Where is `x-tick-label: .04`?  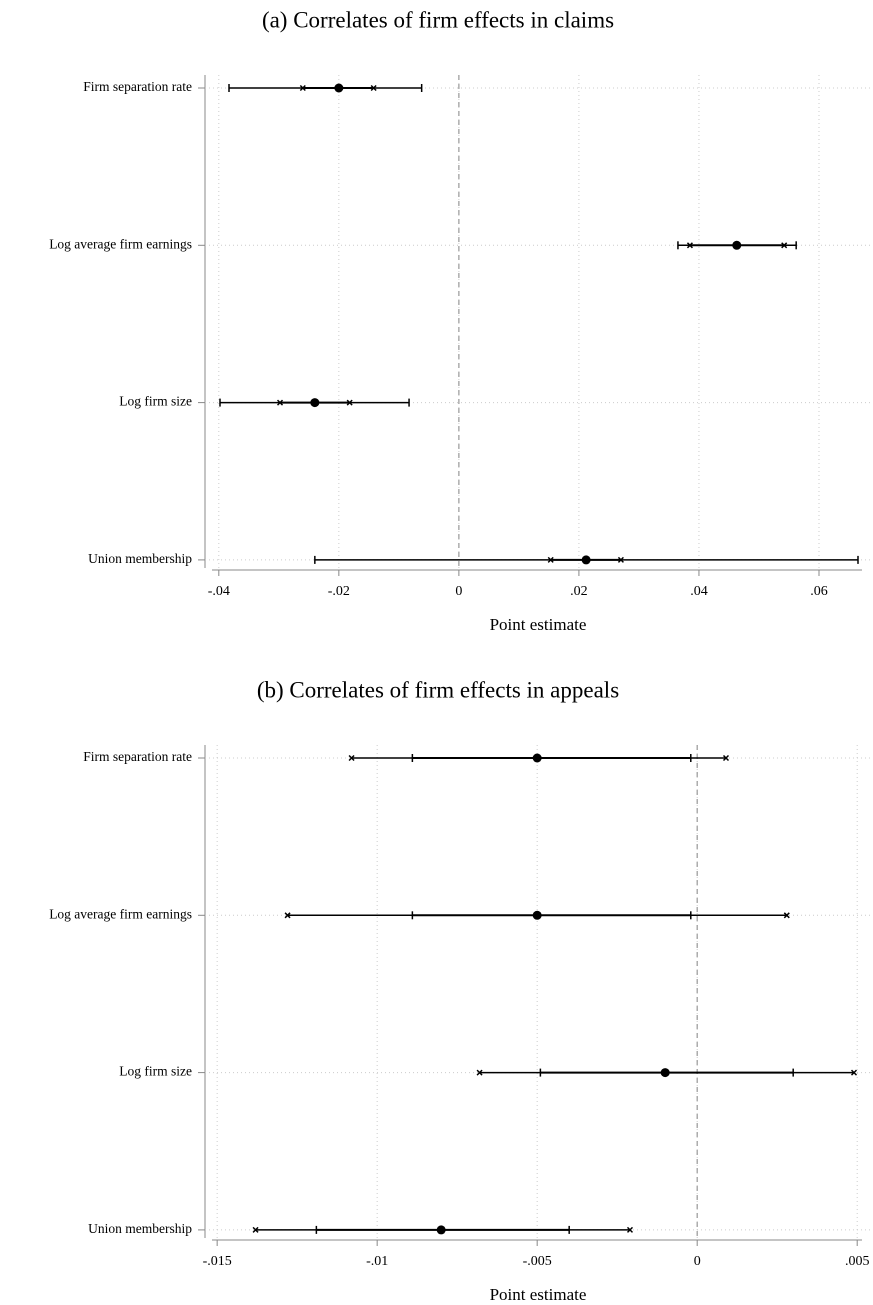
x-tick-label: .04 is located at coordinates (699, 591).